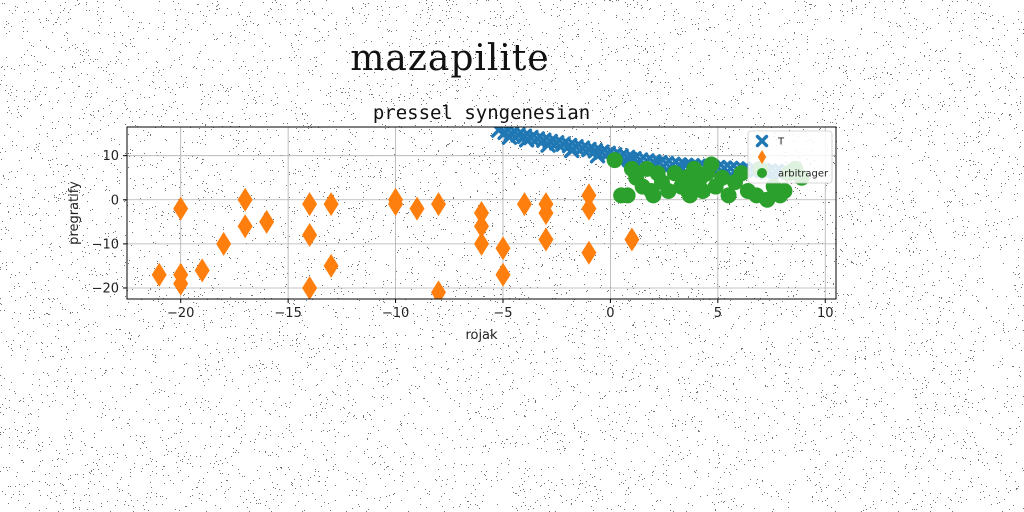 Image resolution: width=1024 pixels, height=512 pixels. Describe the element at coordinates (481, 335) in the screenshot. I see `x-axis-label: rojak` at that location.